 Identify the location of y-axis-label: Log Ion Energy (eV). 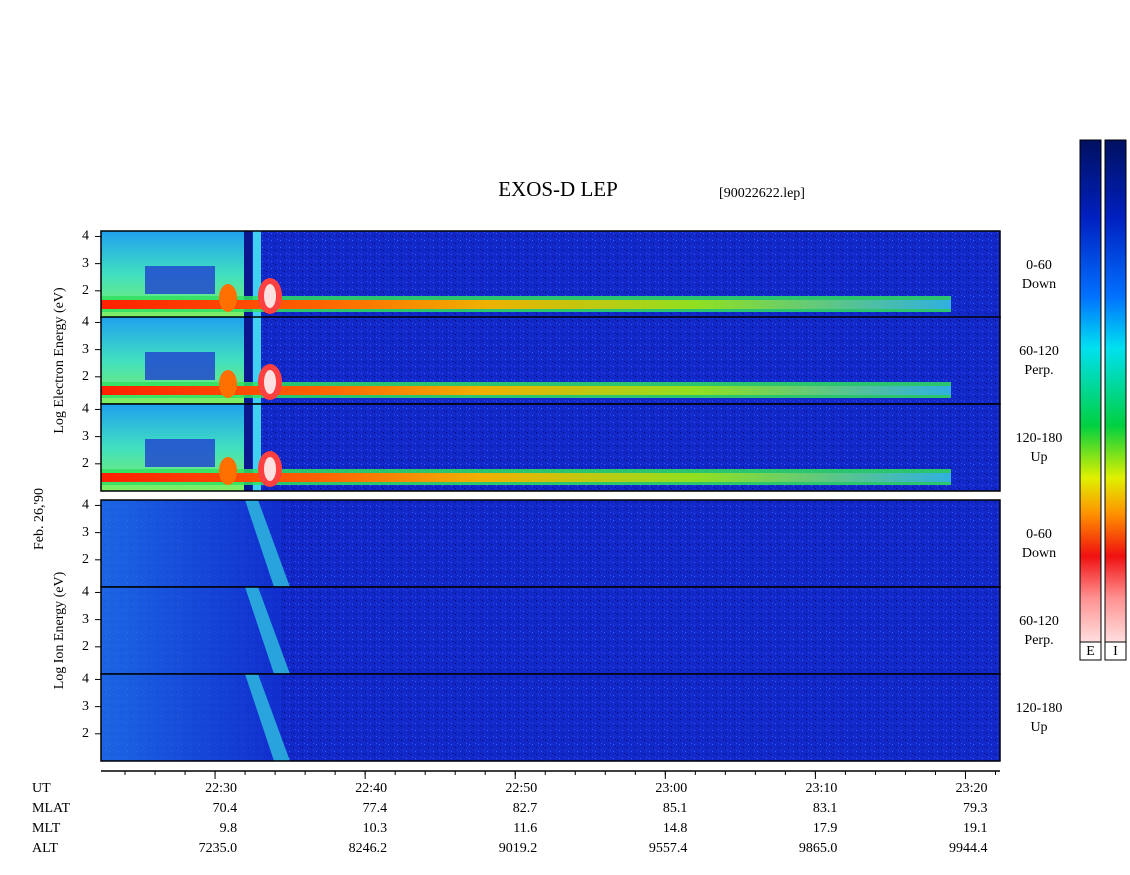
(59, 630).